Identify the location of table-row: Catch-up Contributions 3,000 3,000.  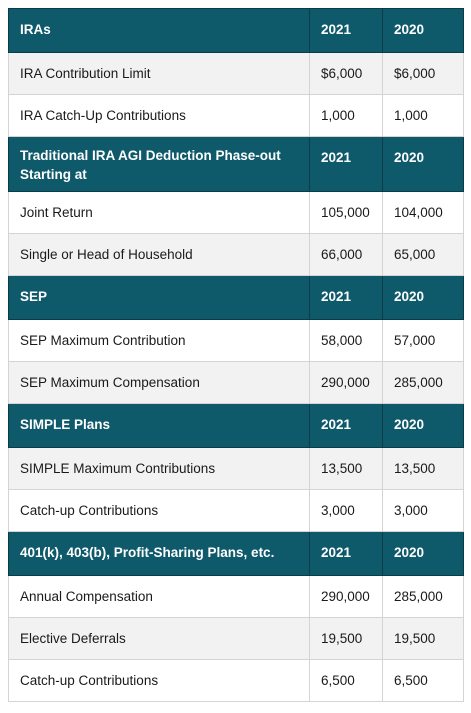
(236, 510).